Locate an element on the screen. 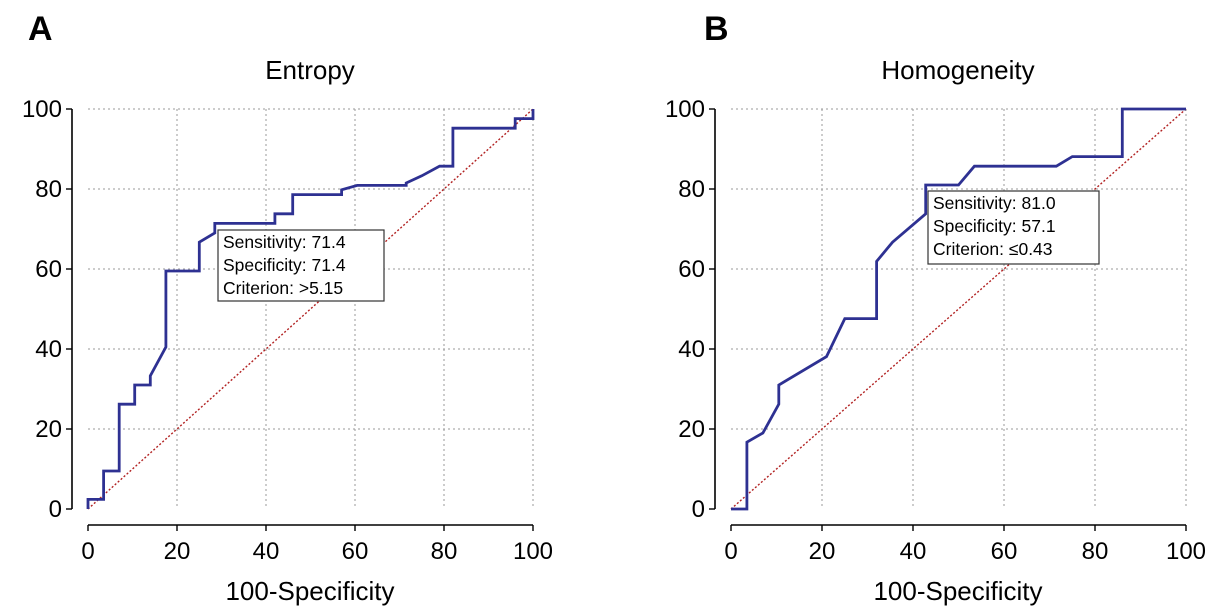 This screenshot has height=606, width=1214. panel-b-y-tick-label-100: 100 is located at coordinates (685, 109).